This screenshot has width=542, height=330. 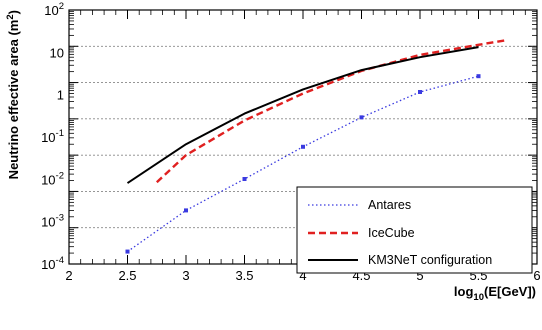 What do you see at coordinates (52, 263) in the screenshot?
I see `y-tick-label: 10⁻⁴` at bounding box center [52, 263].